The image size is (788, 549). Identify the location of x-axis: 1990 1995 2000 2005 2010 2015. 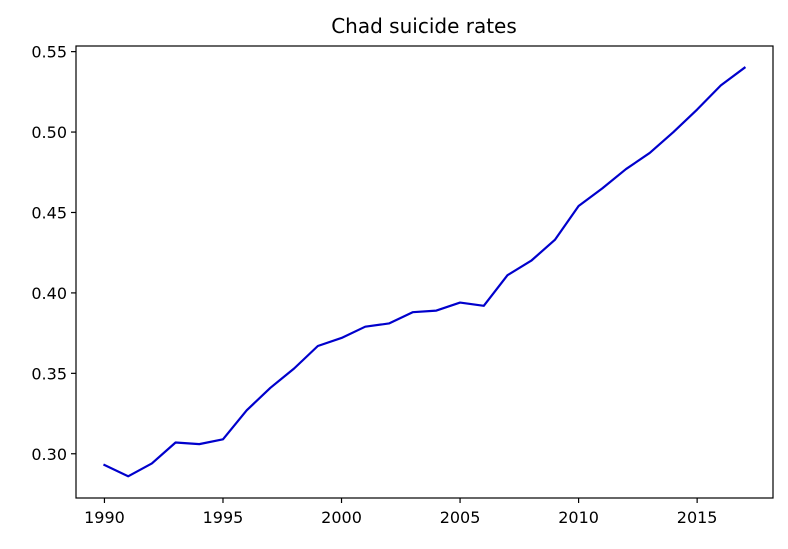
(400, 512).